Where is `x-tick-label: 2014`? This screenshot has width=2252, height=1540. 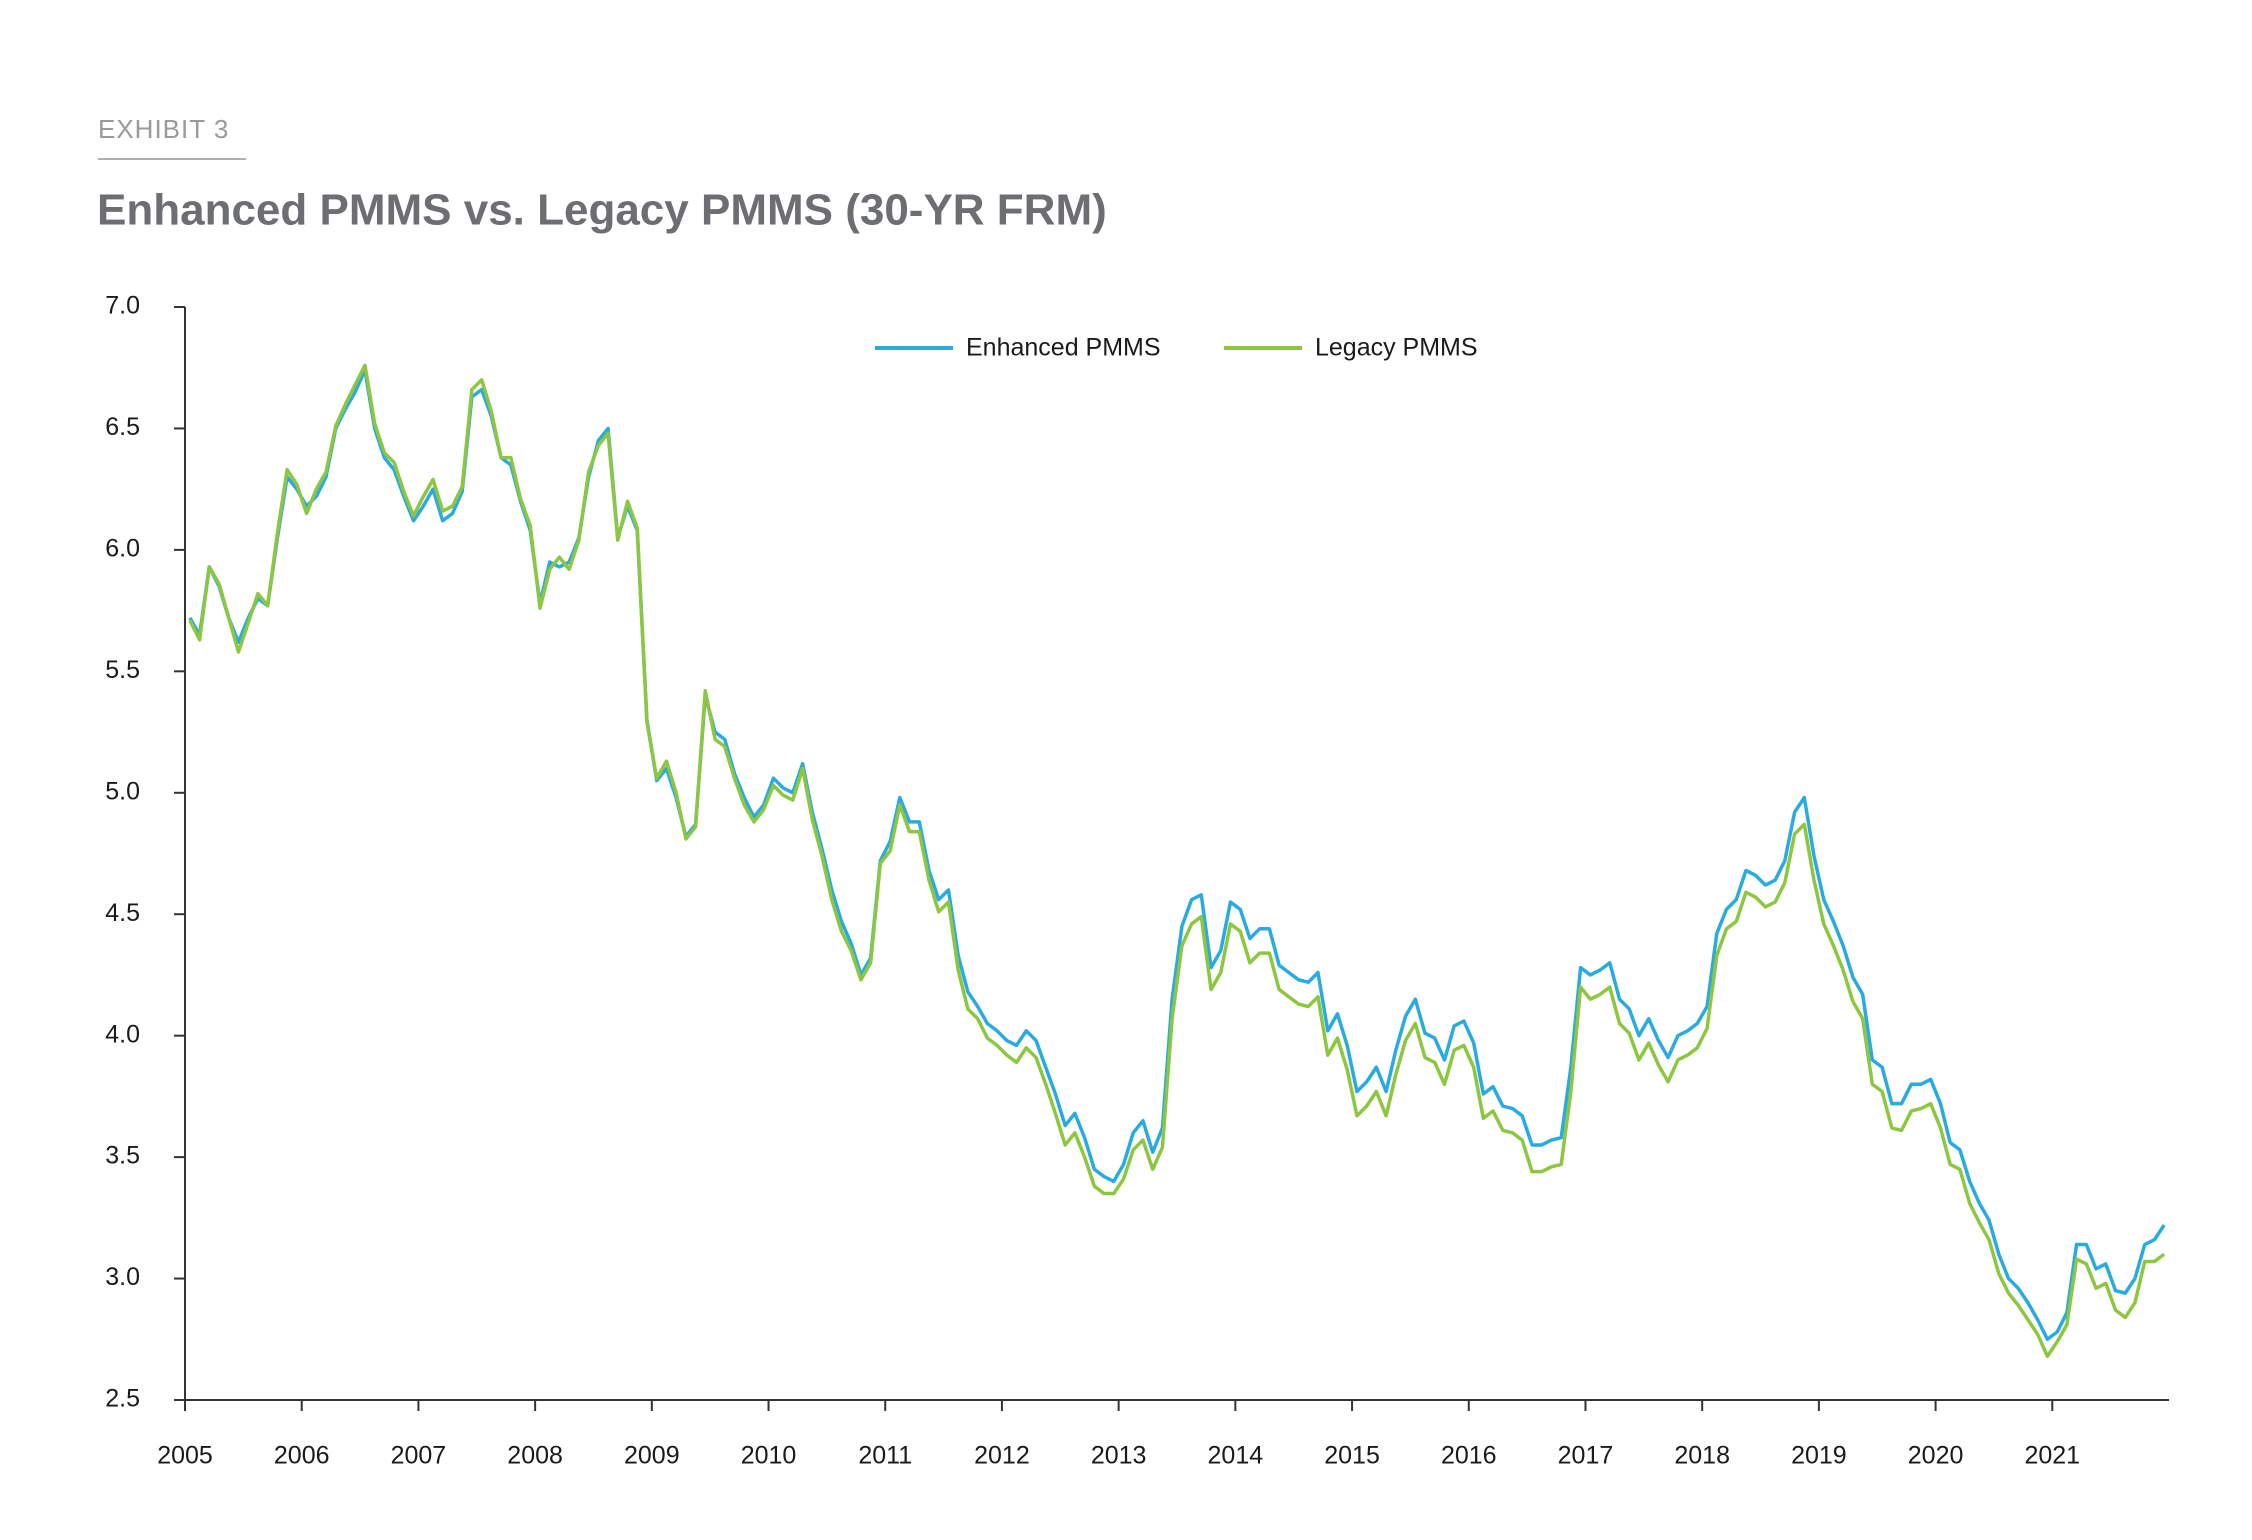 x-tick-label: 2014 is located at coordinates (1236, 1456).